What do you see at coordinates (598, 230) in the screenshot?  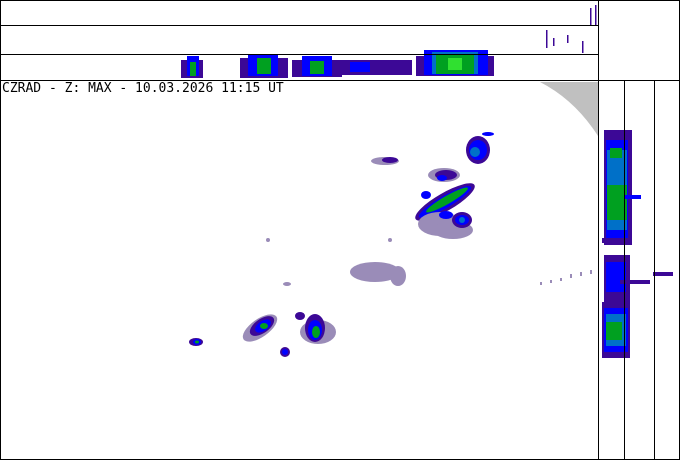 I see `main-right-border` at bounding box center [598, 230].